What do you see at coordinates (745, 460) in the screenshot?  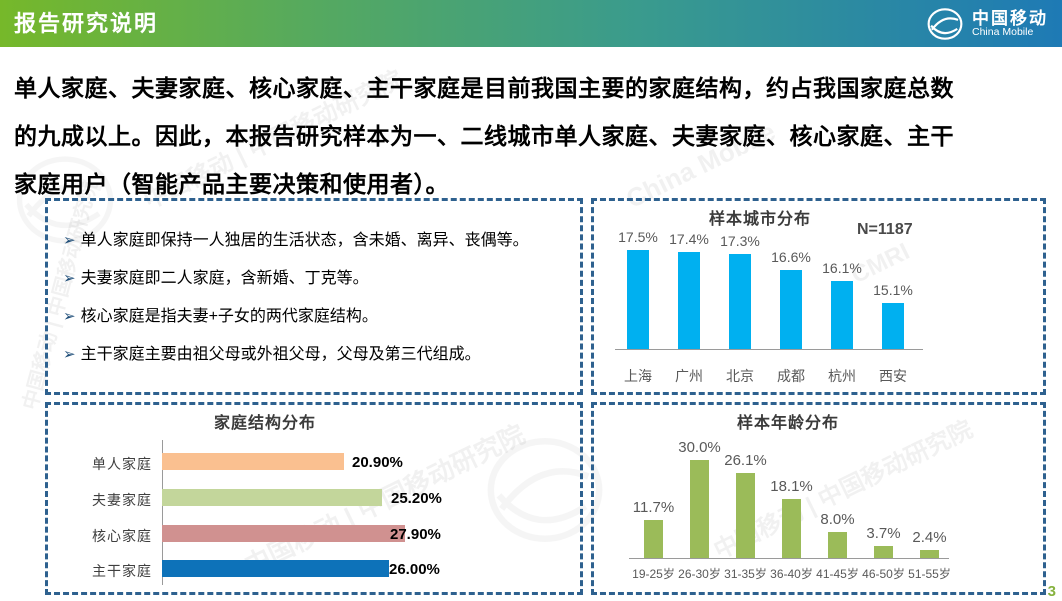 I see `bar-value-label: 26.1%` at bounding box center [745, 460].